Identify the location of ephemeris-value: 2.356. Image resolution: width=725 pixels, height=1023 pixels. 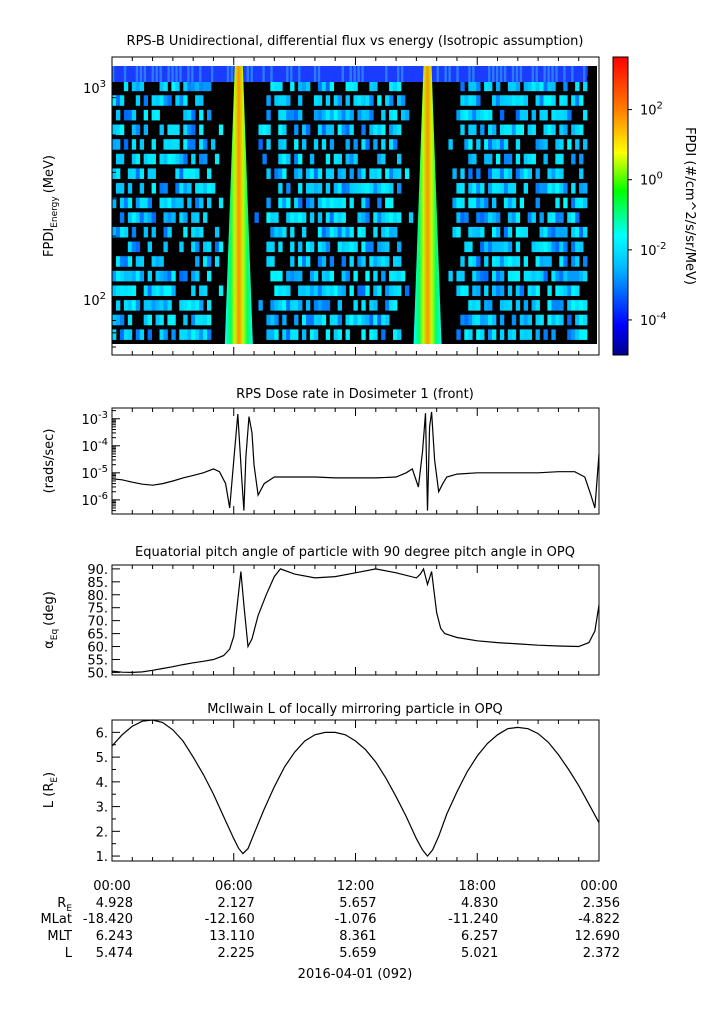
(601, 903).